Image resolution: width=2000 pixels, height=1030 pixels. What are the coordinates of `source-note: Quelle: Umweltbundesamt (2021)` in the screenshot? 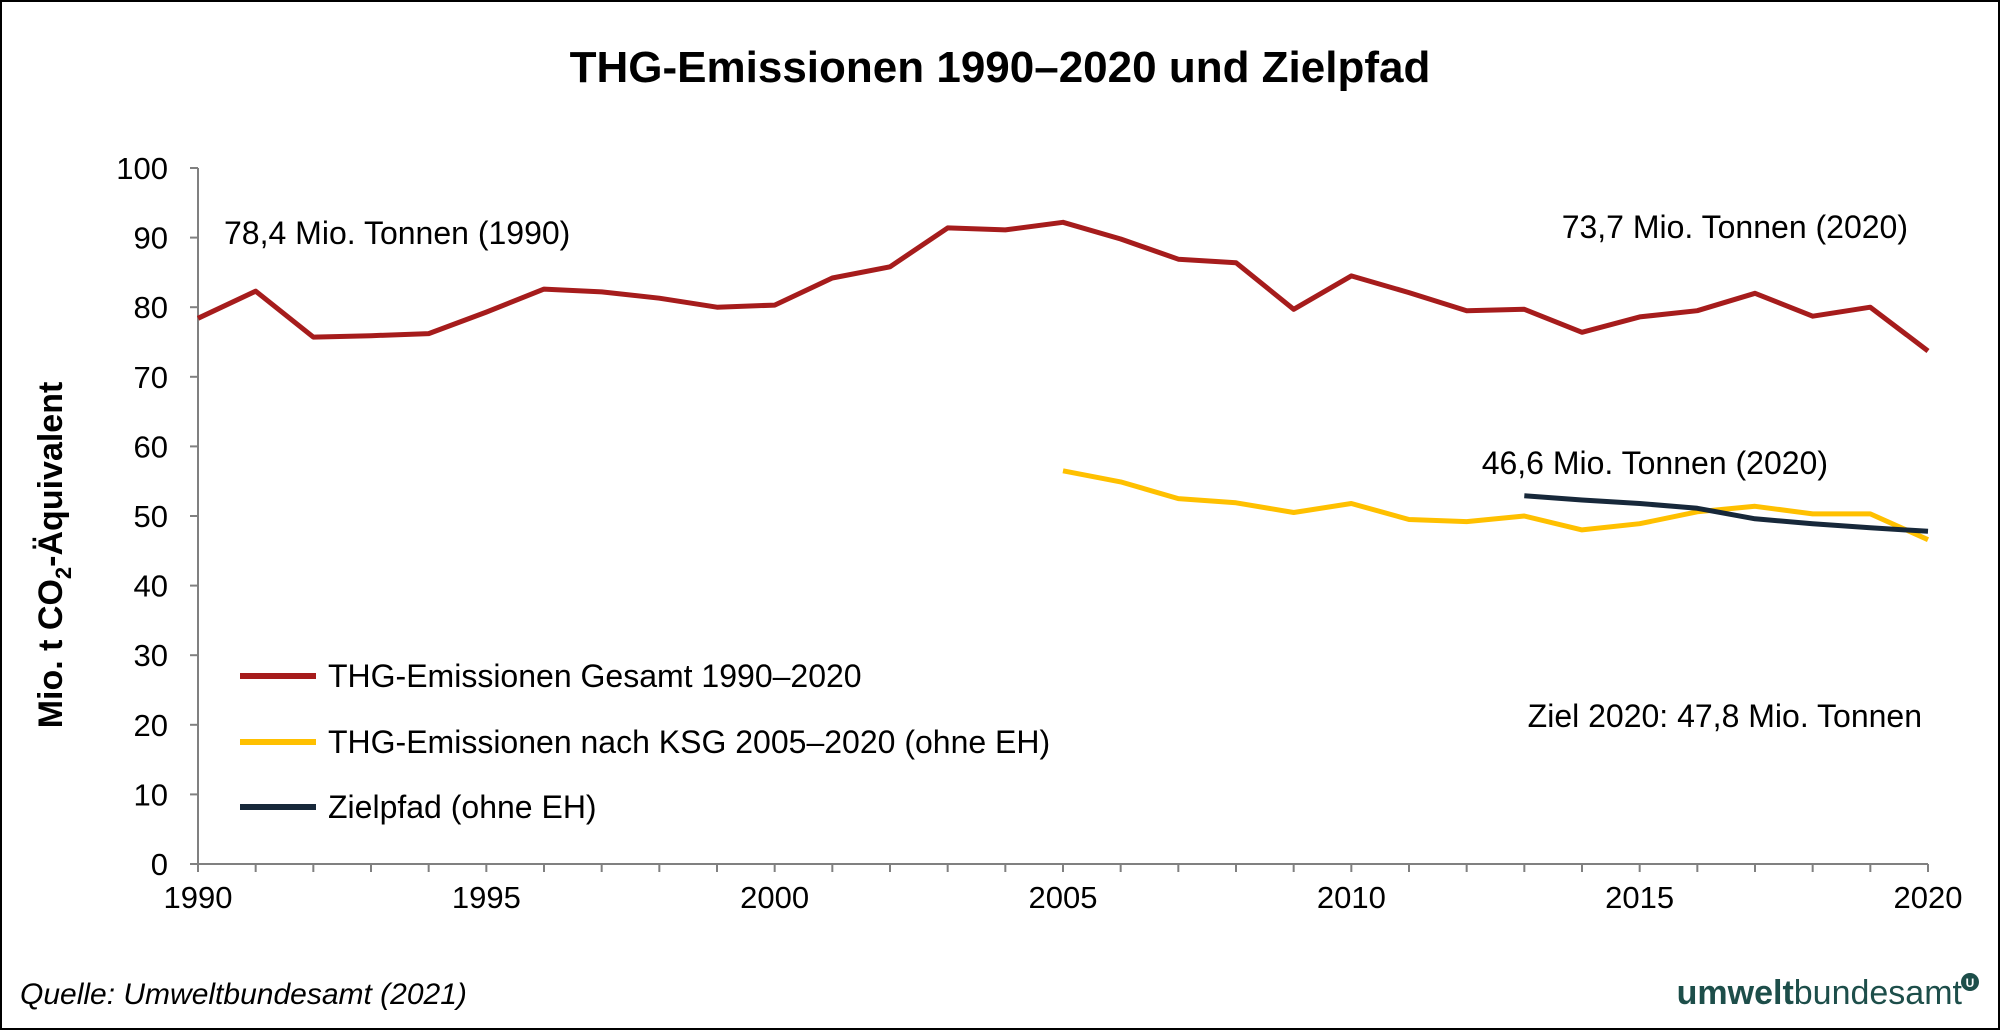 It's located at (243, 994).